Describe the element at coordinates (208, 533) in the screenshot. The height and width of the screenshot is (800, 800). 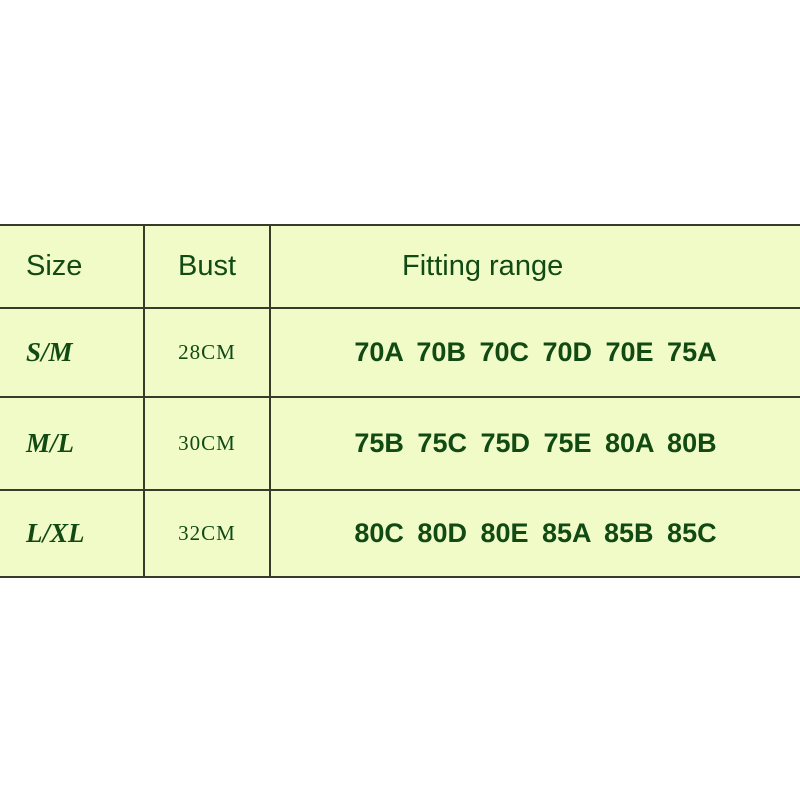
I see `bust-cell: 32CM` at that location.